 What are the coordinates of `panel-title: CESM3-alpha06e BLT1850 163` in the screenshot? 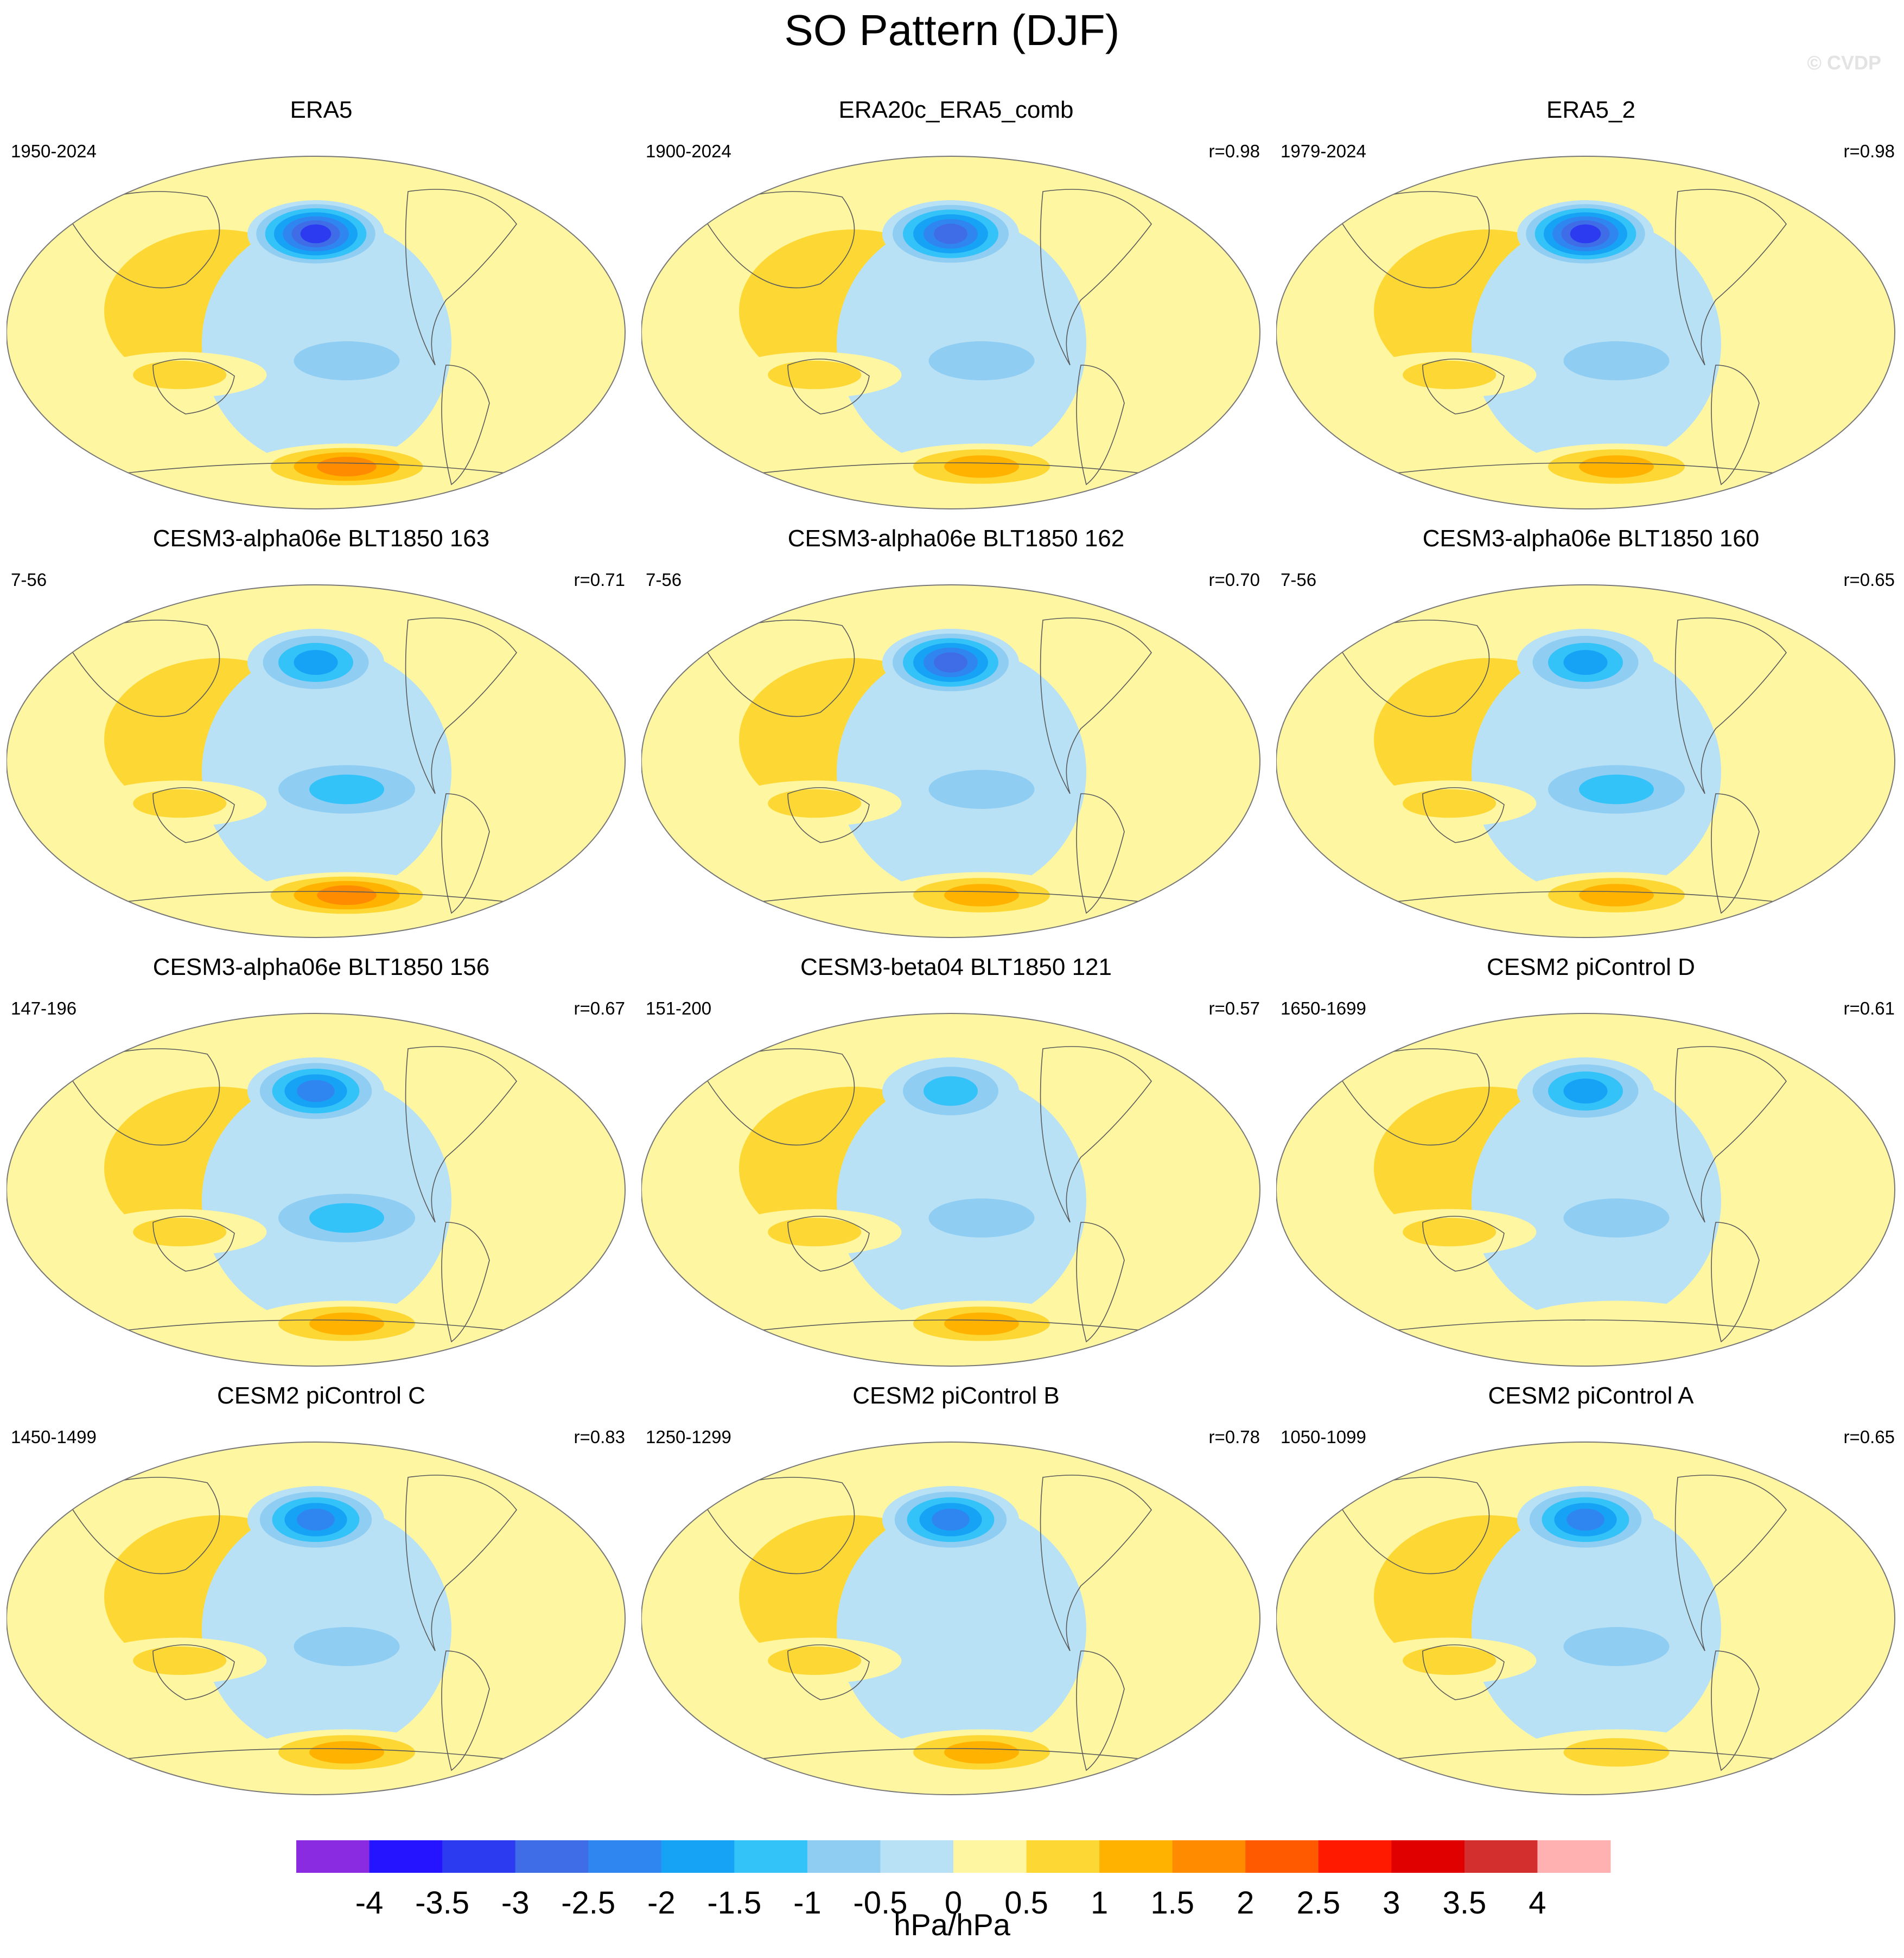 It's located at (321, 538).